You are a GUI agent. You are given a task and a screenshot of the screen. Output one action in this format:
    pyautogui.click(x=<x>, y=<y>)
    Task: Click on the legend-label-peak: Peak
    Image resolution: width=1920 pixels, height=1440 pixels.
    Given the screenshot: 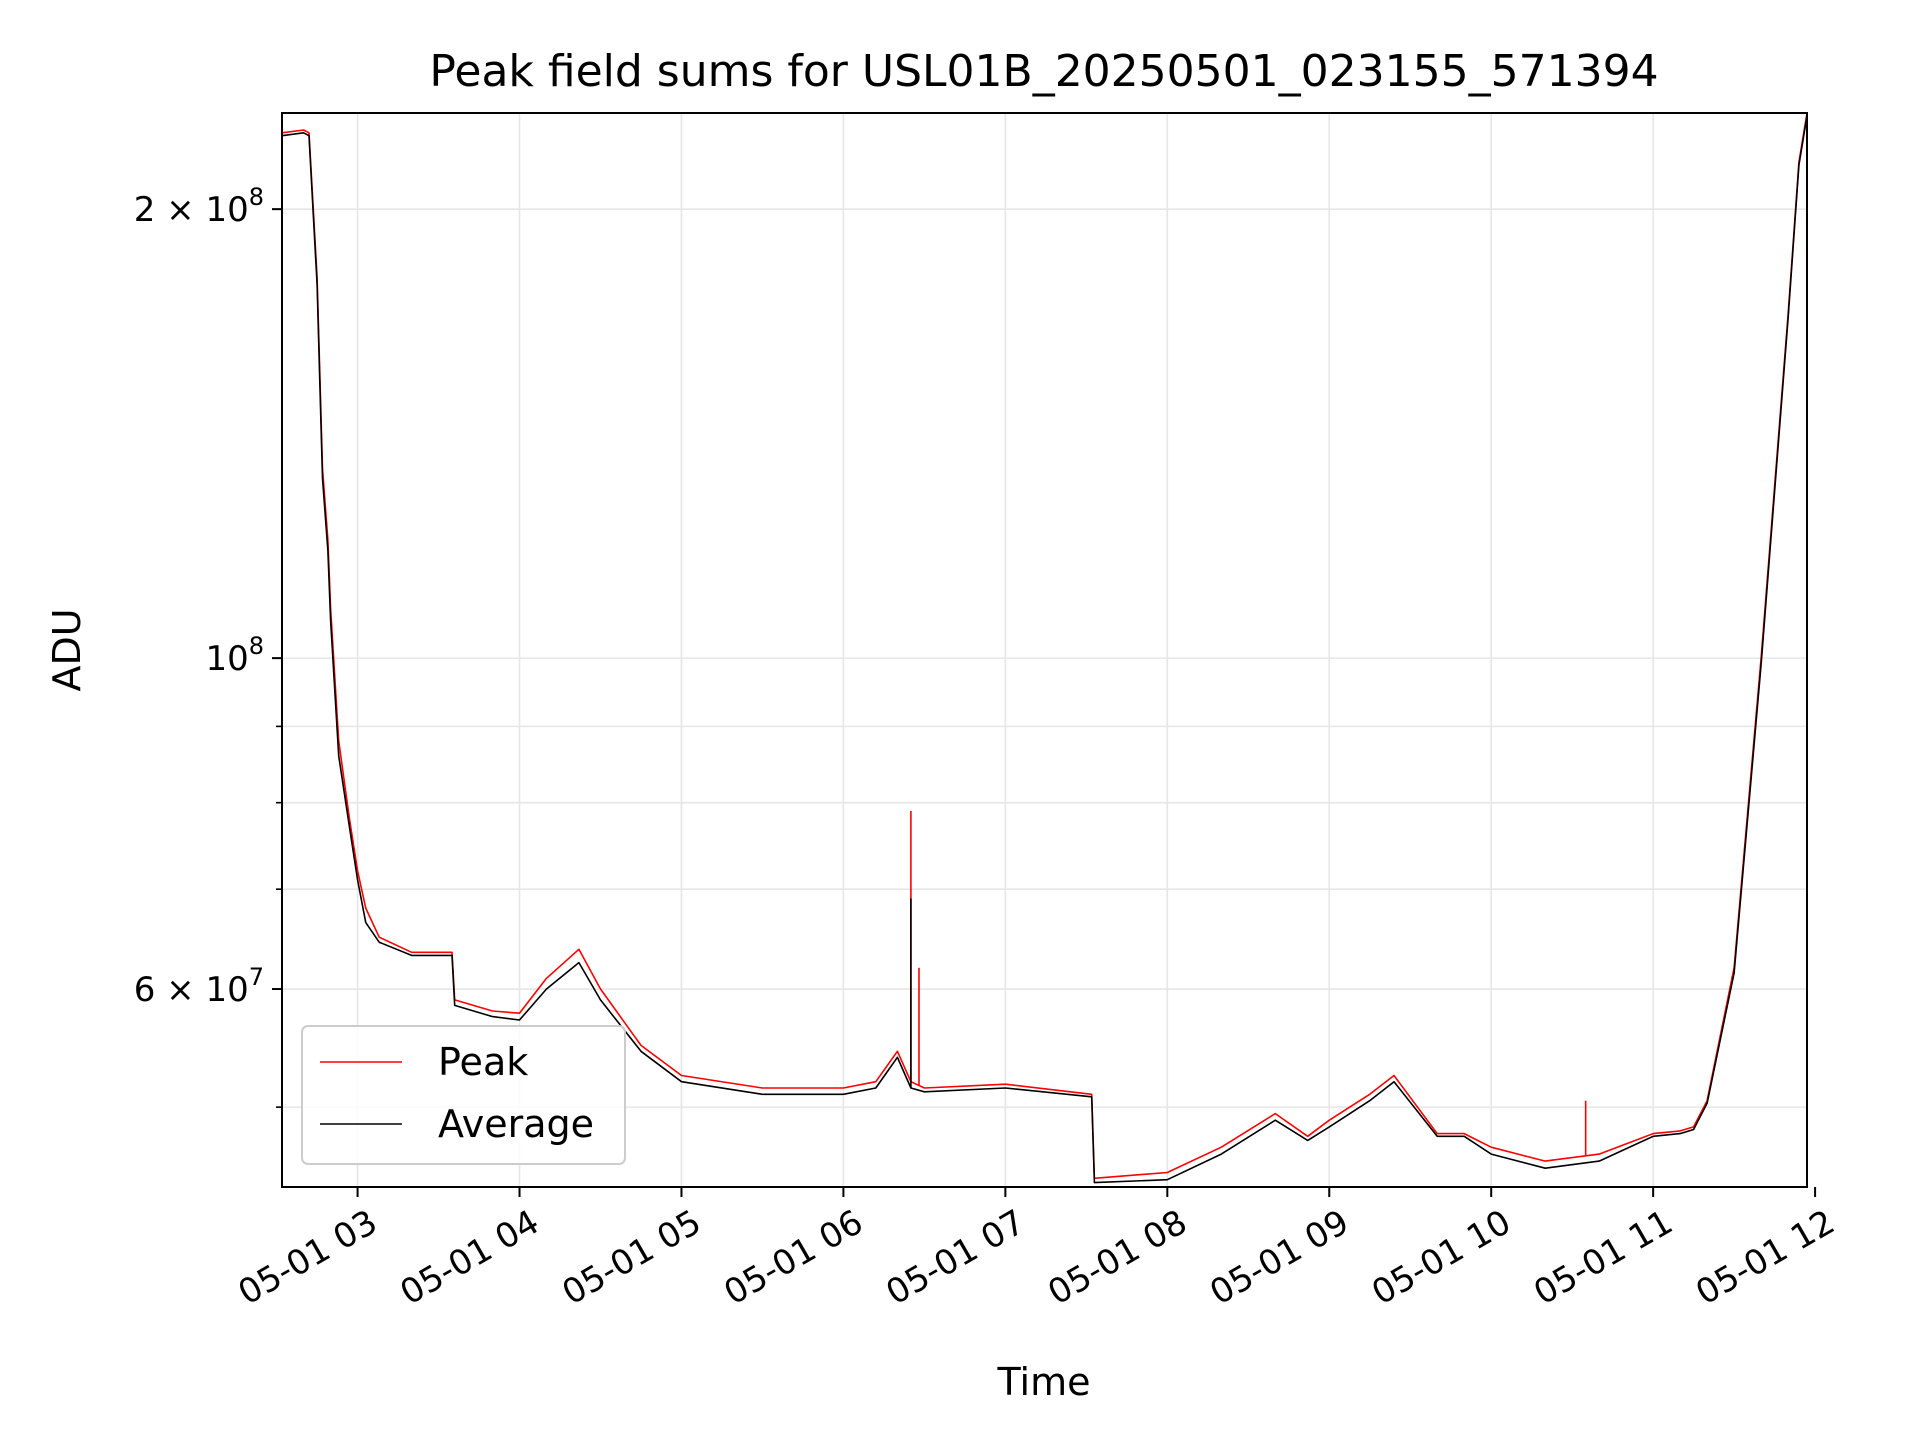 What is the action you would take?
    pyautogui.click(x=483, y=1062)
    